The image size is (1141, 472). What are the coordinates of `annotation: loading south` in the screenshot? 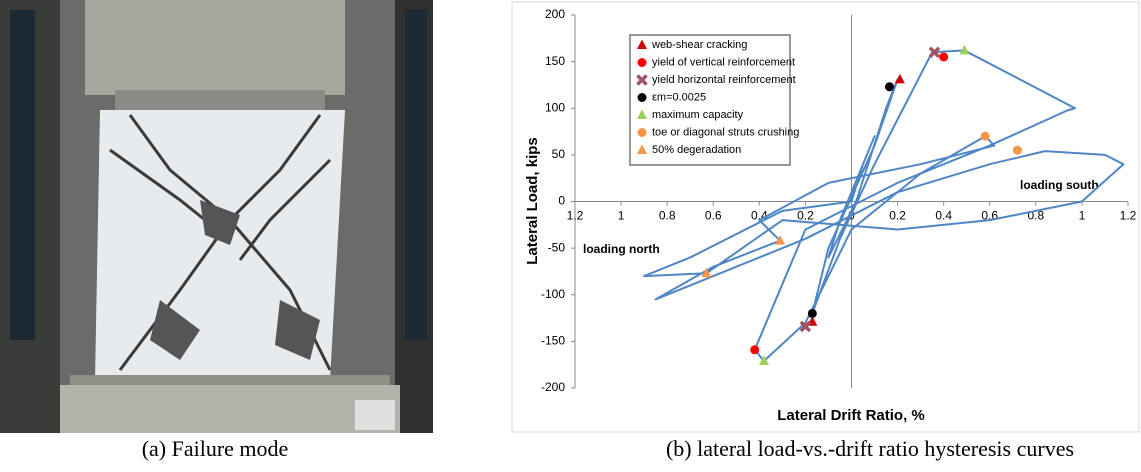 It's located at (1059, 185).